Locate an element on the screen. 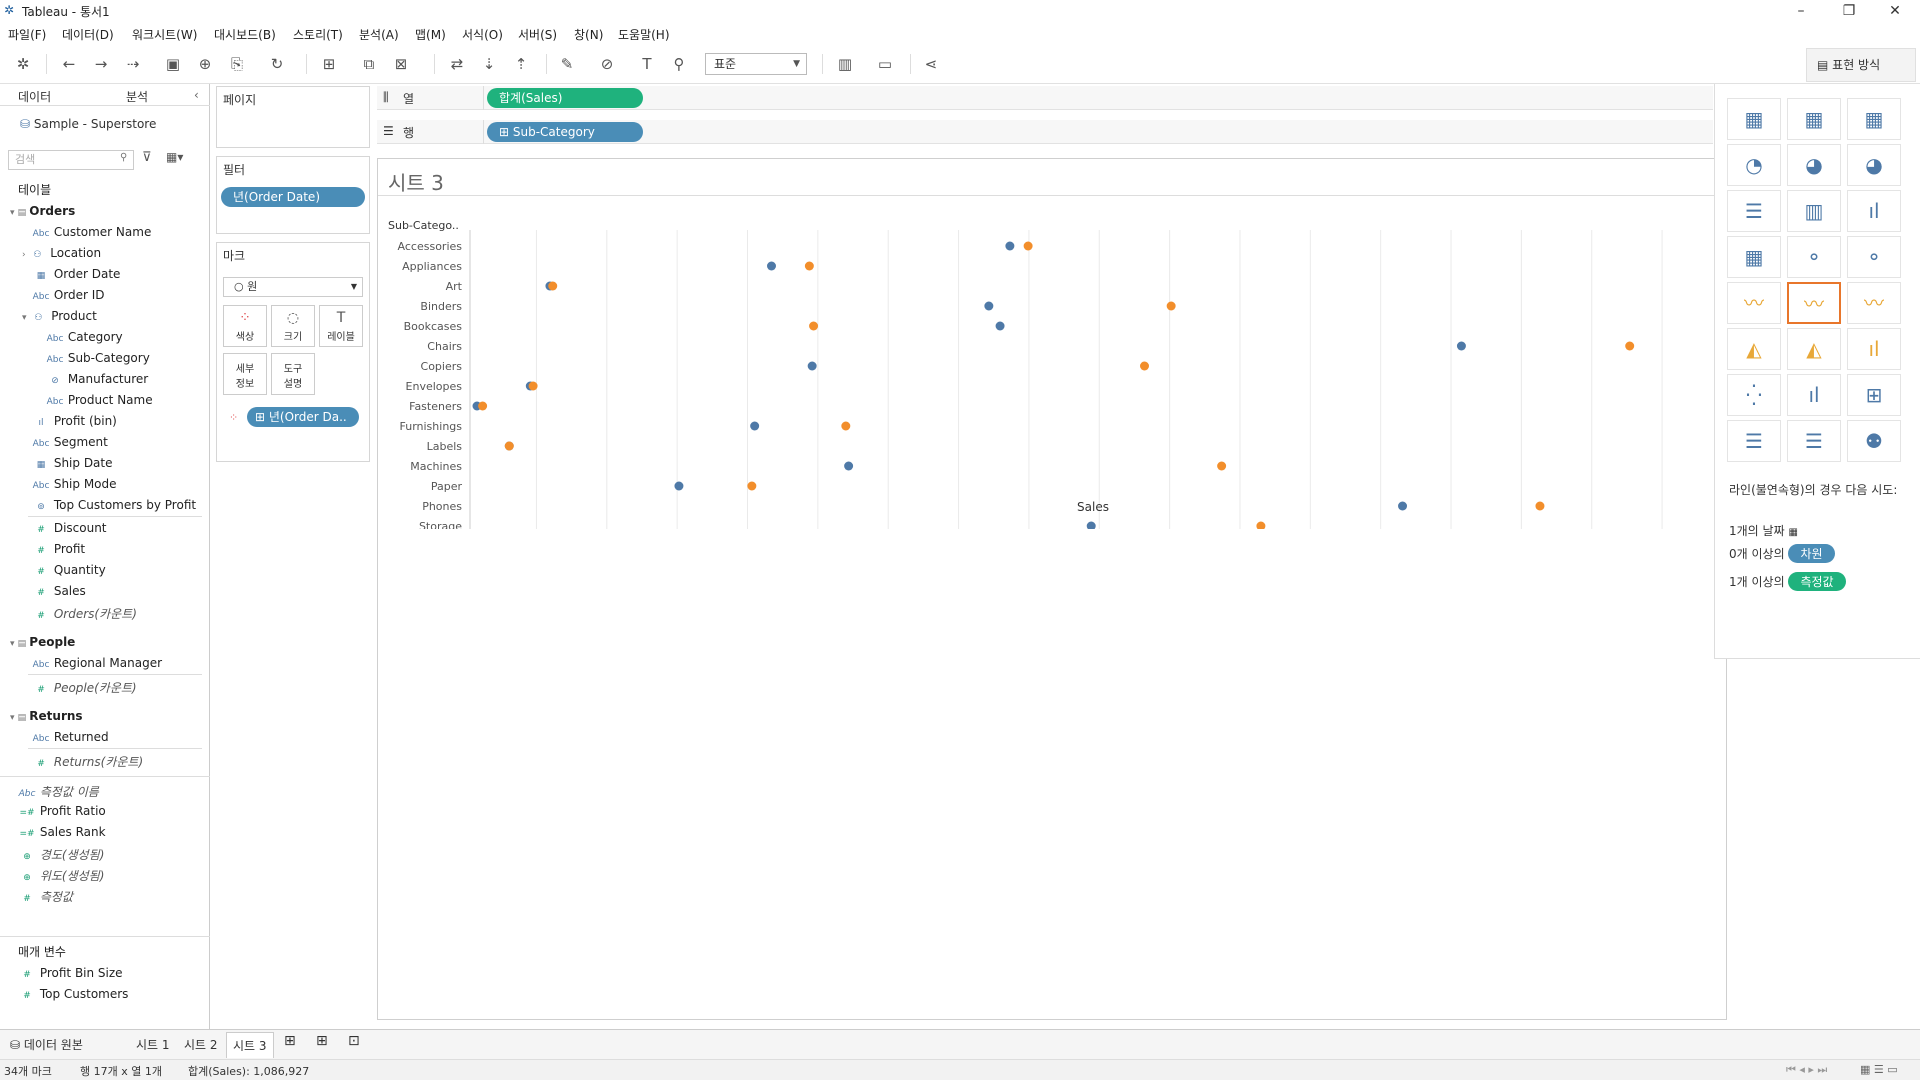  highlight-icon: ✎ is located at coordinates (567, 64).